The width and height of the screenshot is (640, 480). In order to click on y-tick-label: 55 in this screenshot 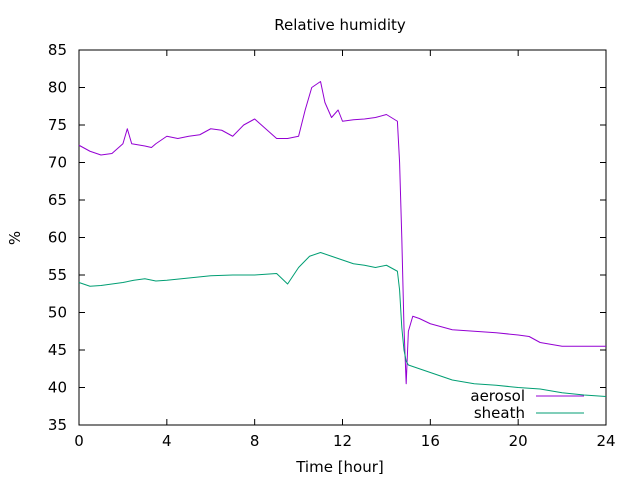, I will do `click(57, 275)`.